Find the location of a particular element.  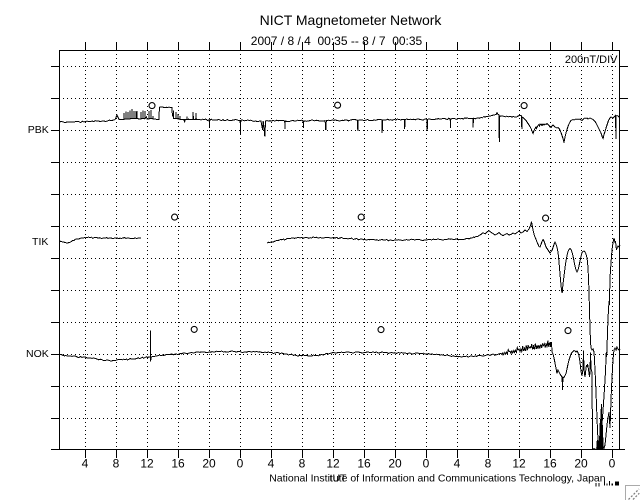

svg-text: 200nT/DIV is located at coordinates (591, 60).